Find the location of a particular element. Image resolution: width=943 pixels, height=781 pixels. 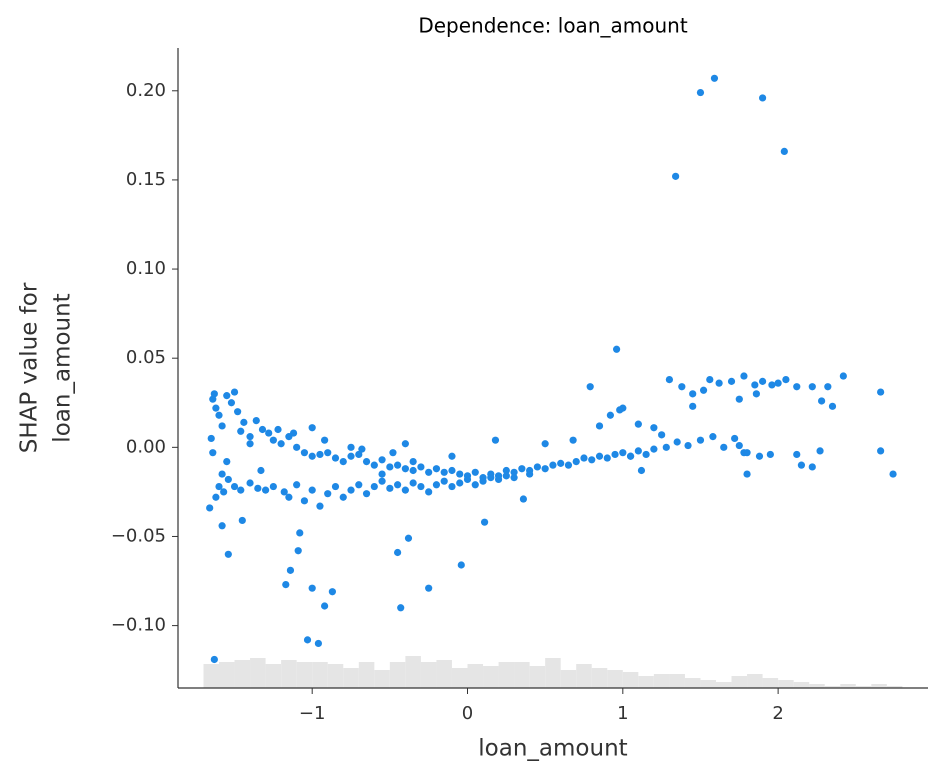

y-axis-label: SHAP value for is located at coordinates (30, 367).